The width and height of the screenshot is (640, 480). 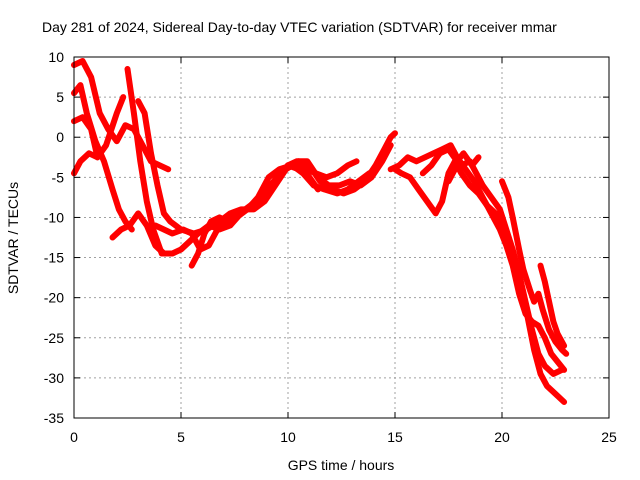 I want to click on series-track-b, so click(x=103, y=157).